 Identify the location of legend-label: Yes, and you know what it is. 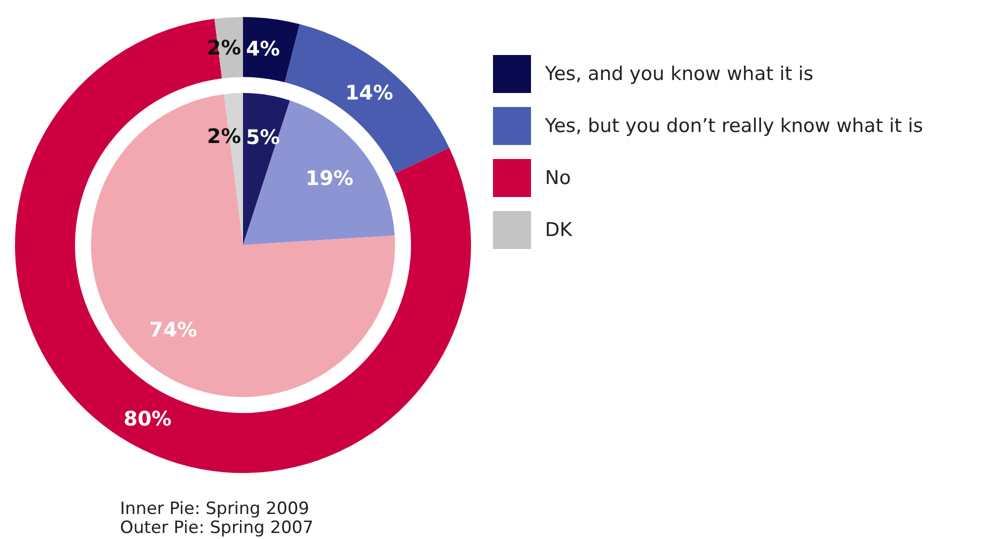
(679, 74).